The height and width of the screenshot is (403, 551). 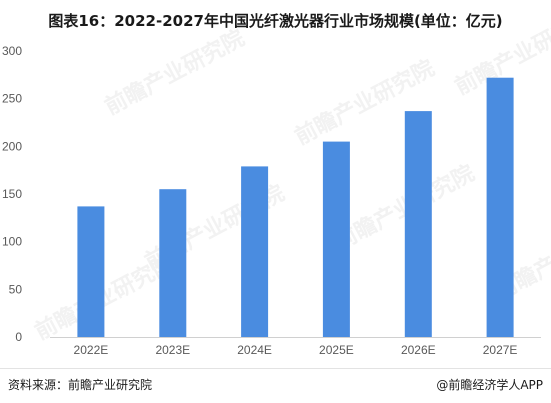 What do you see at coordinates (275, 368) in the screenshot?
I see `footer-divider` at bounding box center [275, 368].